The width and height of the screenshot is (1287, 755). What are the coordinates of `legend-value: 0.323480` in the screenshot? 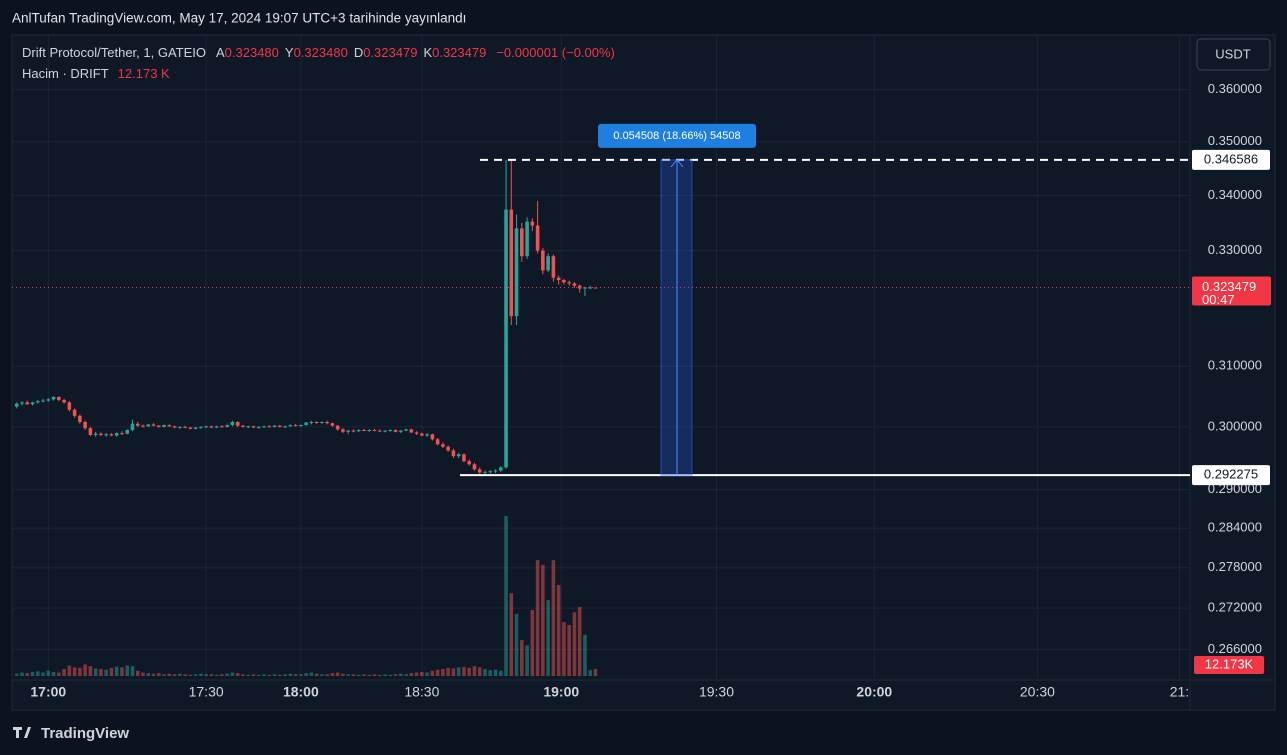 It's located at (321, 52).